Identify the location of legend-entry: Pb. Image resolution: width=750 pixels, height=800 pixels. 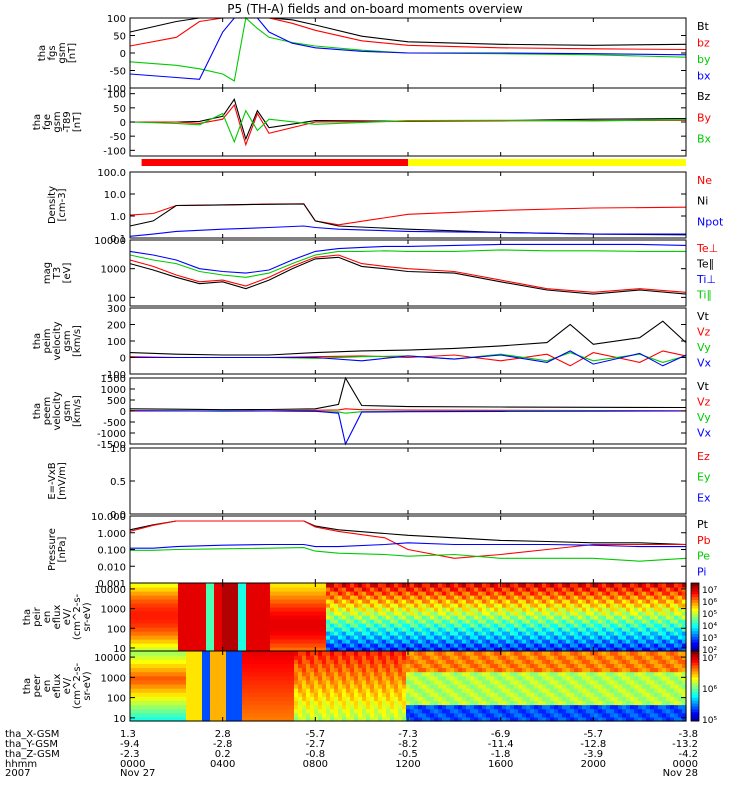
(704, 540).